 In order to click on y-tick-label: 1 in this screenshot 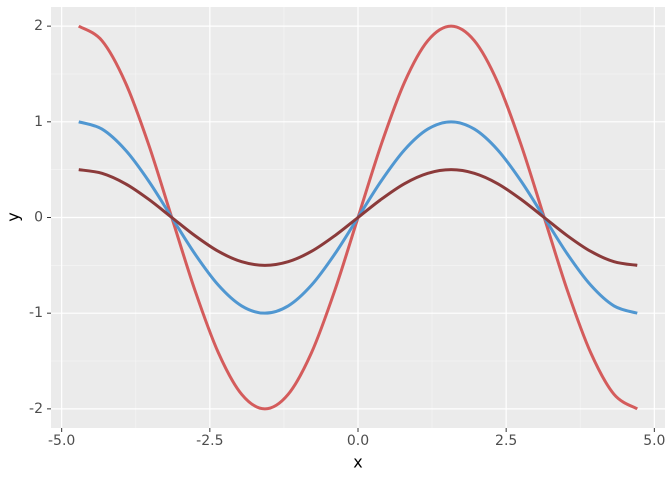, I will do `click(38, 122)`.